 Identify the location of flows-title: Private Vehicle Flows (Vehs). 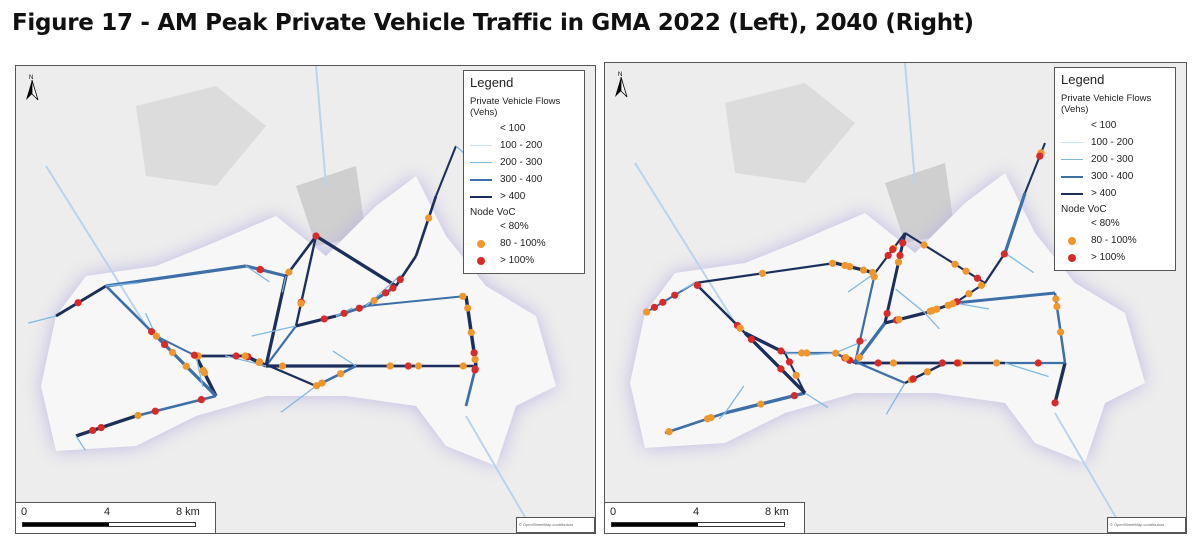
(1106, 104).